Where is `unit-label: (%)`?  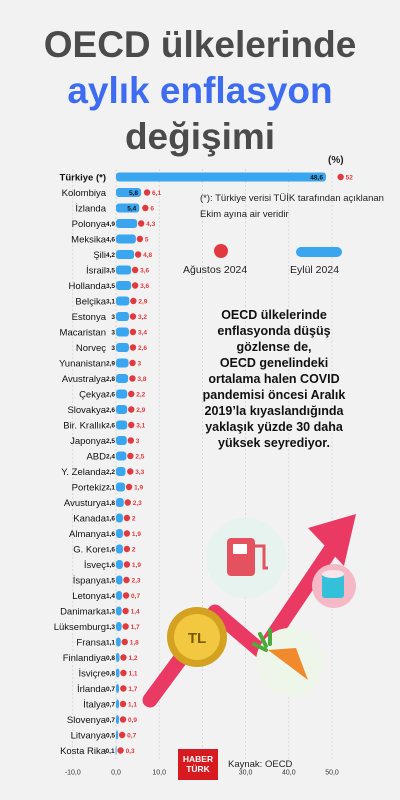 unit-label: (%) is located at coordinates (336, 160).